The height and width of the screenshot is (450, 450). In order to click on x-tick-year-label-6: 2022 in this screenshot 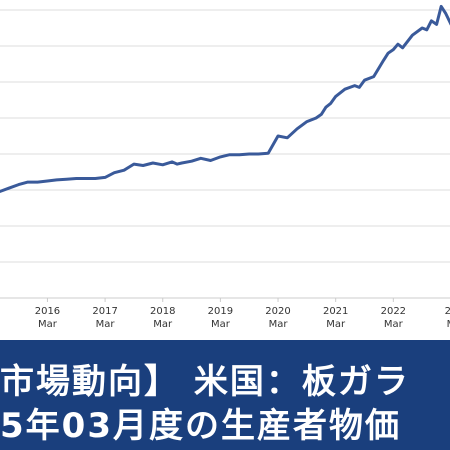, I will do `click(393, 311)`.